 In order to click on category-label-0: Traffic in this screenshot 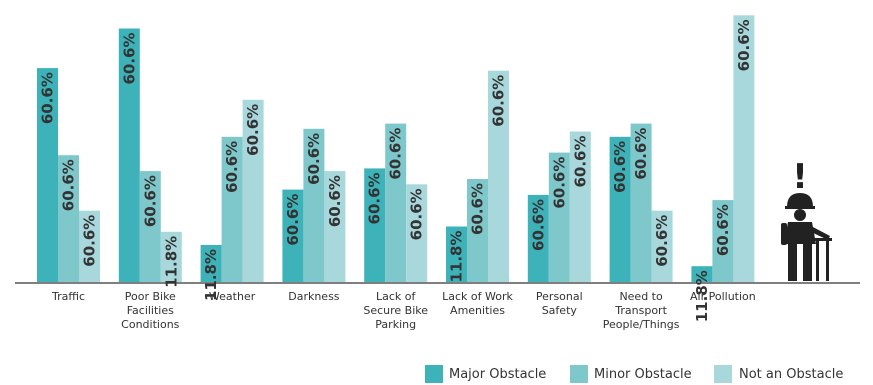, I will do `click(68, 296)`.